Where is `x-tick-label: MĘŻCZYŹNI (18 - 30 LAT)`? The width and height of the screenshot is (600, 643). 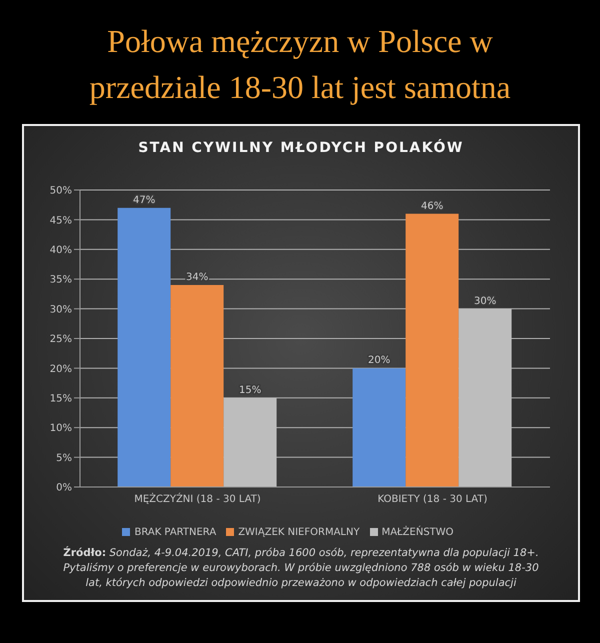
x-tick-label: MĘŻCZYŹNI (18 - 30 LAT) is located at coordinates (197, 499).